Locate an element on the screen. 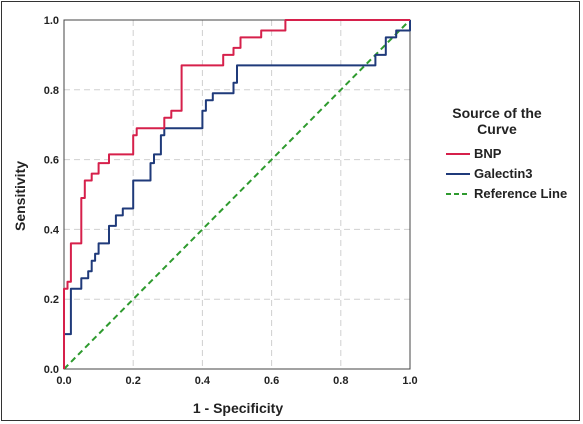 This screenshot has height=424, width=583. x-tick-label: 0.8 is located at coordinates (340, 381).